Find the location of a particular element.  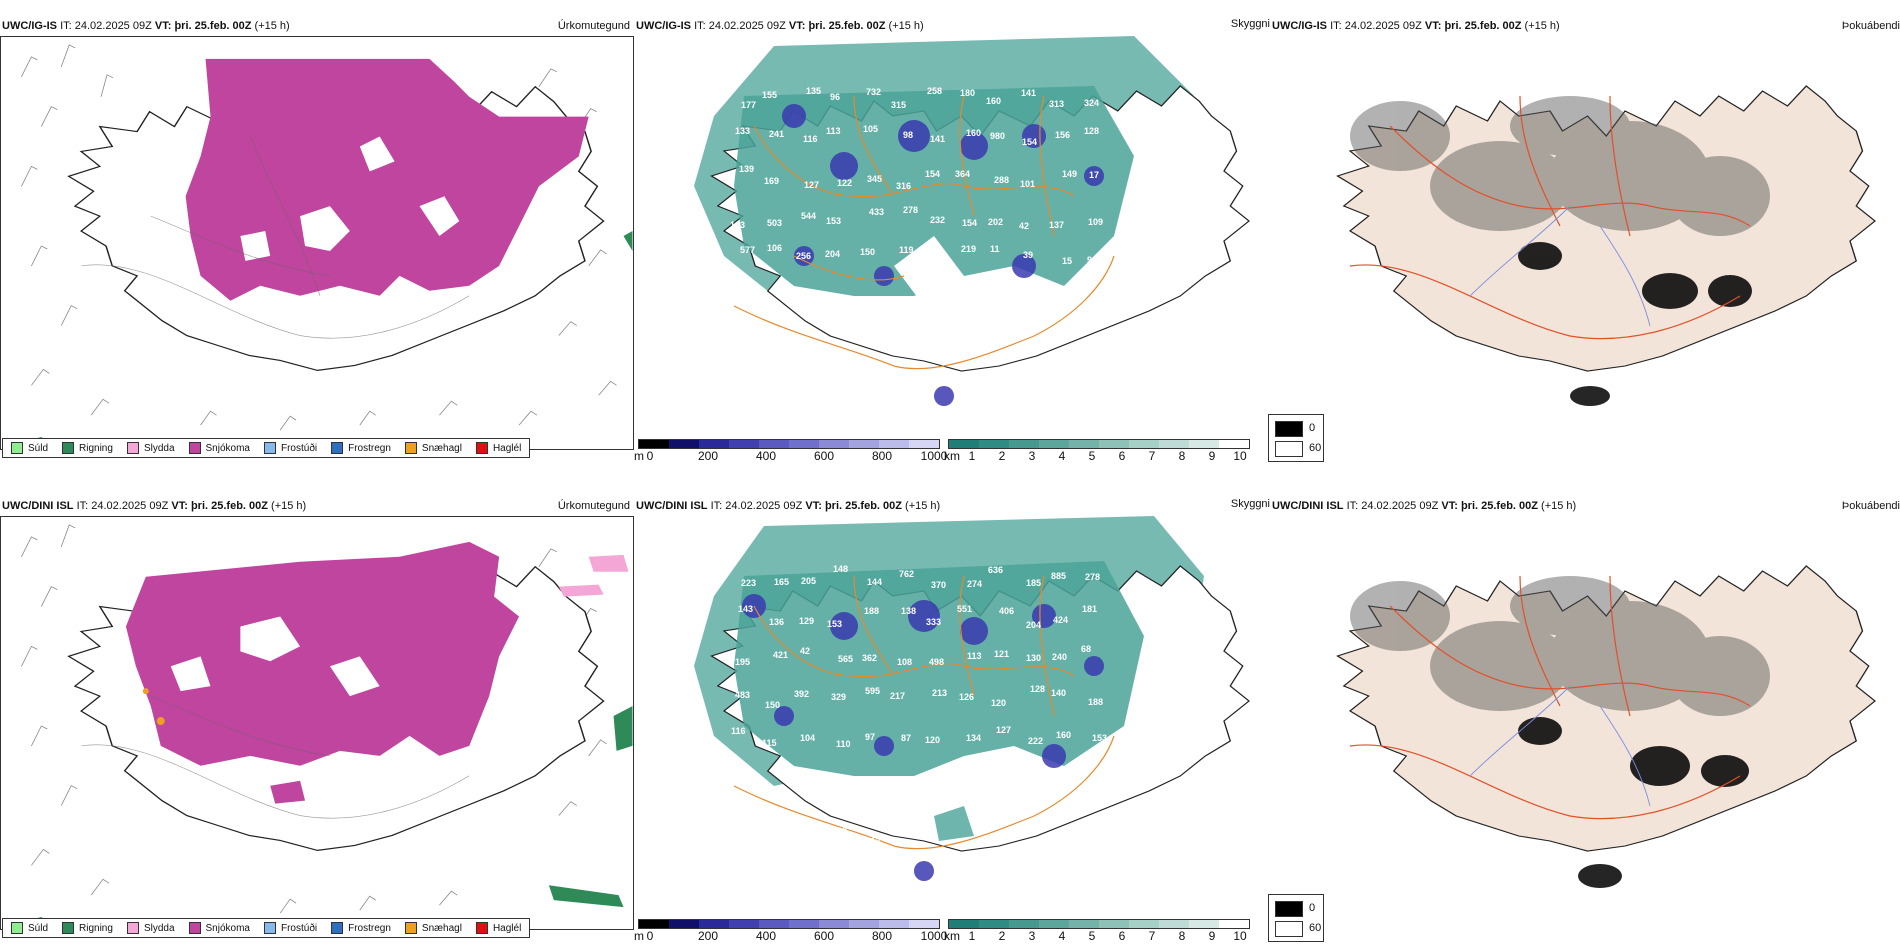

cloud-base-value: 324 is located at coordinates (1091, 103).